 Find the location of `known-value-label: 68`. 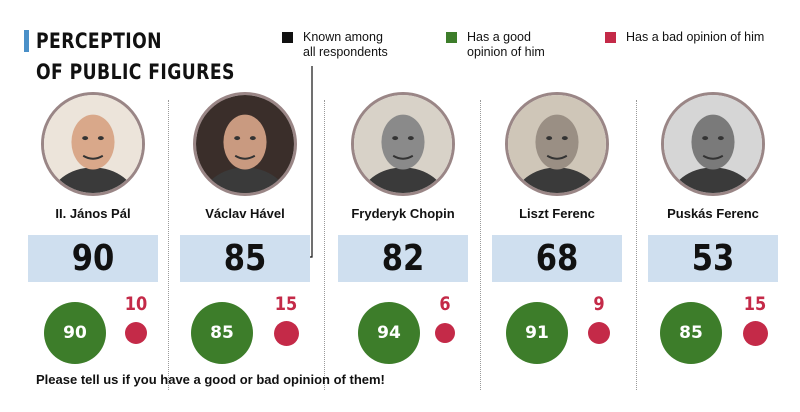

known-value-label: 68 is located at coordinates (557, 258).